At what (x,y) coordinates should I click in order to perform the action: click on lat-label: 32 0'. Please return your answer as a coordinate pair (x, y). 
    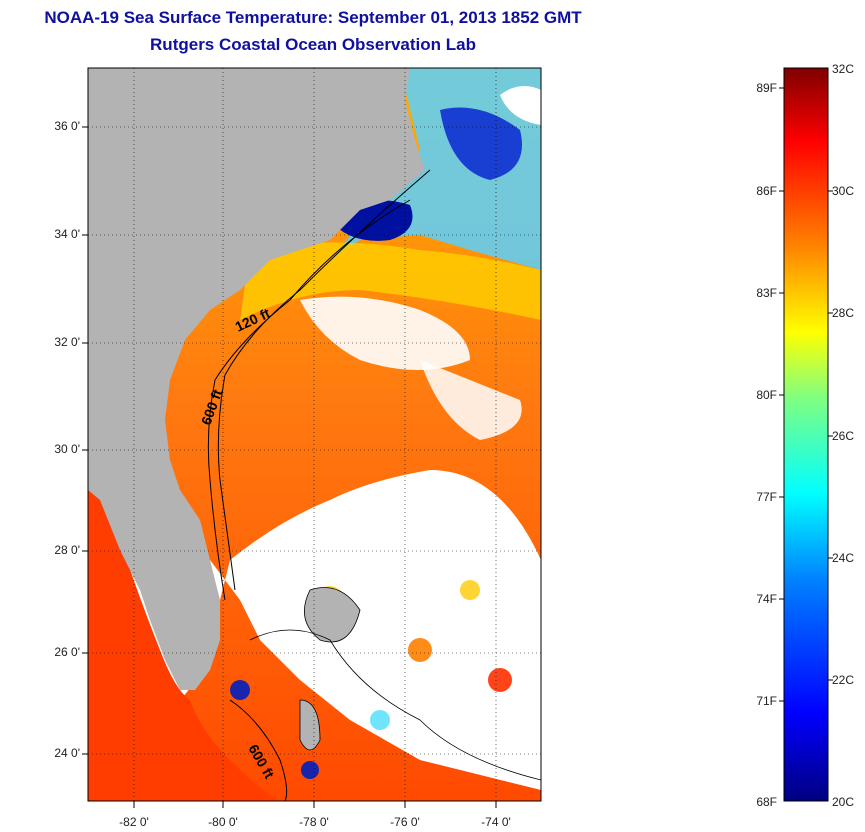
    Looking at the image, I should click on (67, 342).